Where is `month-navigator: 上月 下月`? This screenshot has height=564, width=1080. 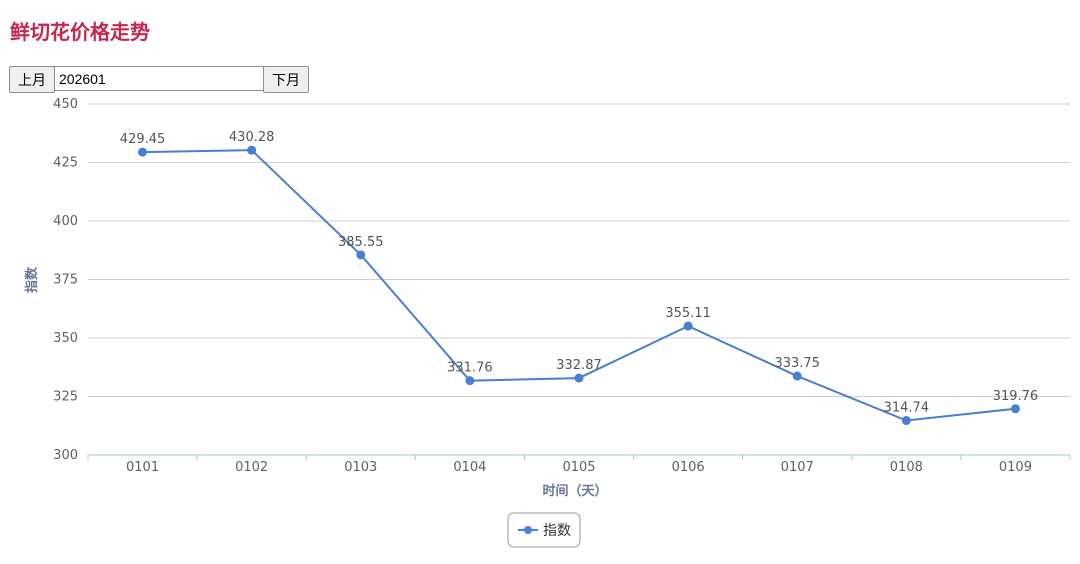 month-navigator: 上月 下月 is located at coordinates (159, 79).